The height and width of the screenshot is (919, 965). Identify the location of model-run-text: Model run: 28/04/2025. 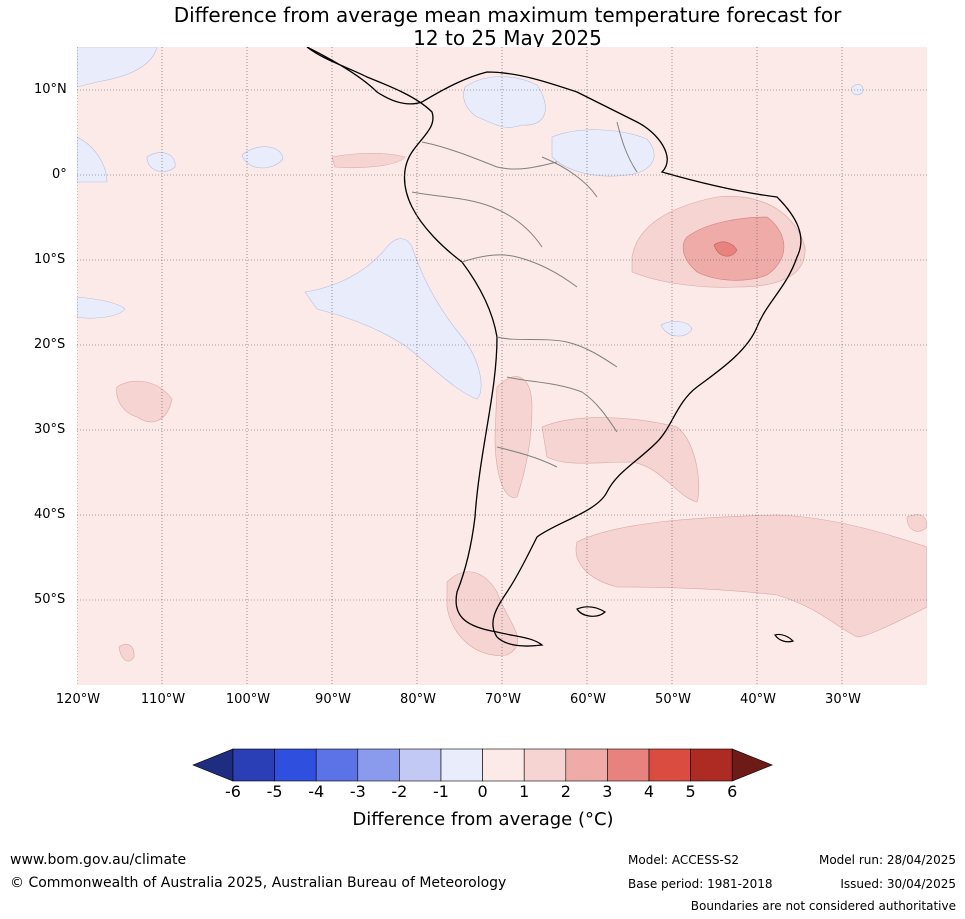
(887, 860).